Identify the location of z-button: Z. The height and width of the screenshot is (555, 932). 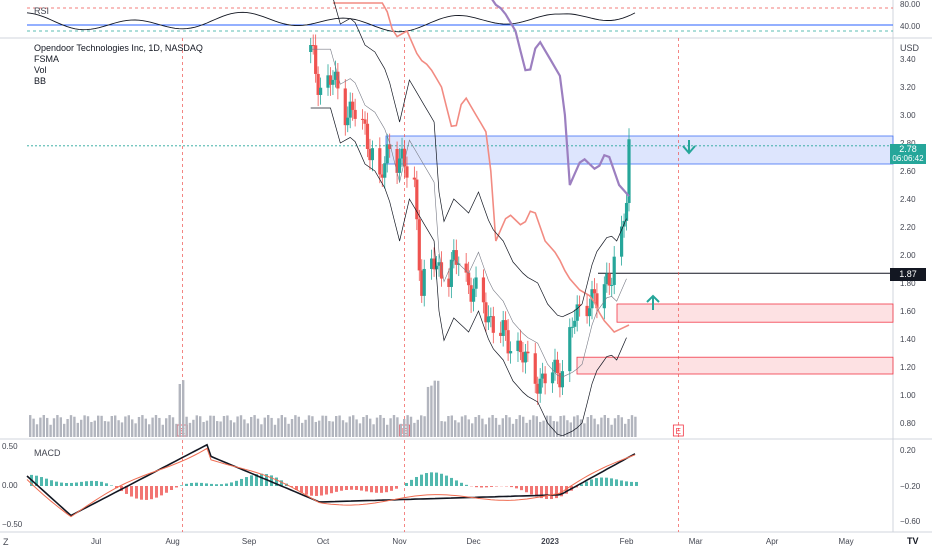
(6, 542).